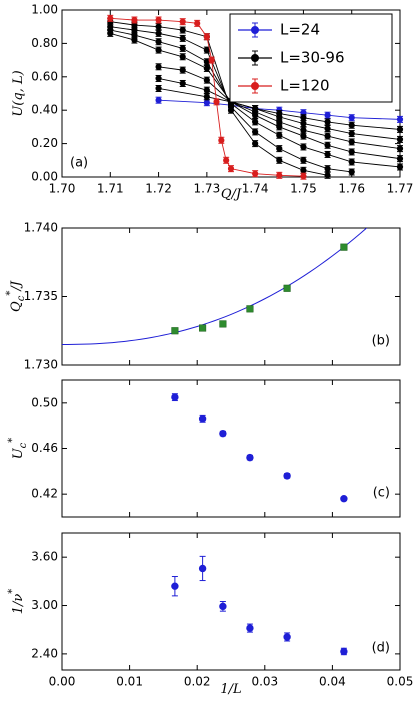  Describe the element at coordinates (264, 682) in the screenshot. I see `x-tick-label: 0.03` at that location.